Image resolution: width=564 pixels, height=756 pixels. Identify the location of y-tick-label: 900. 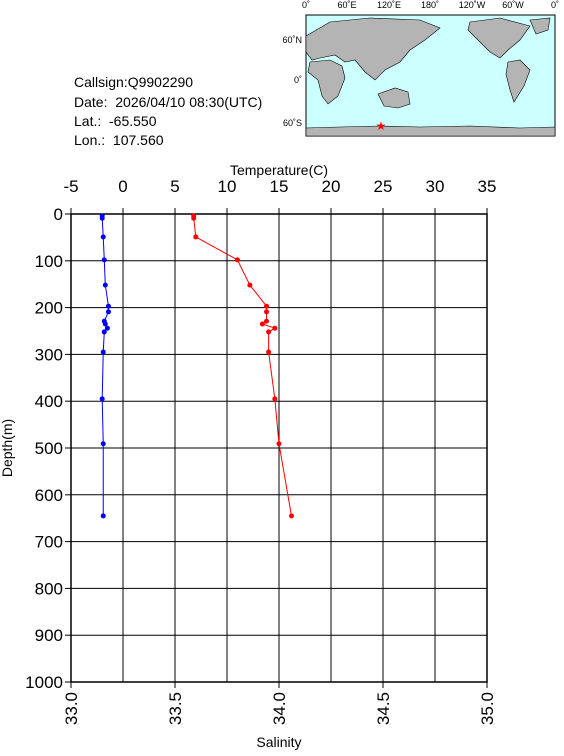
(49, 635).